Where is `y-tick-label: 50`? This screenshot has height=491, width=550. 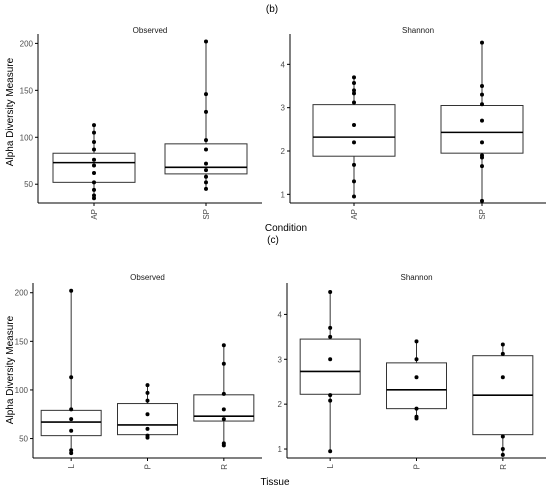
y-tick-label: 50 is located at coordinates (23, 439).